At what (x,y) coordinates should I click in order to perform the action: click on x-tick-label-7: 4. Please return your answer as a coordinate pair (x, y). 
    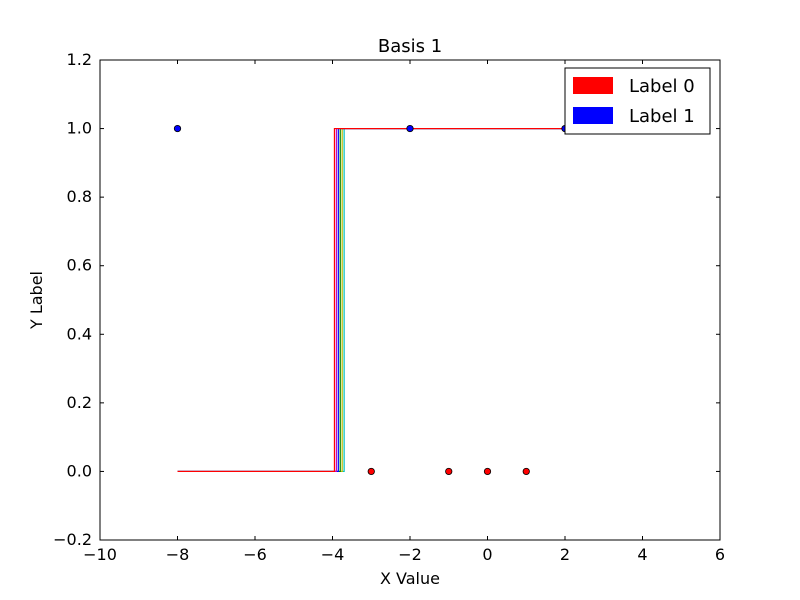
    Looking at the image, I should click on (642, 554).